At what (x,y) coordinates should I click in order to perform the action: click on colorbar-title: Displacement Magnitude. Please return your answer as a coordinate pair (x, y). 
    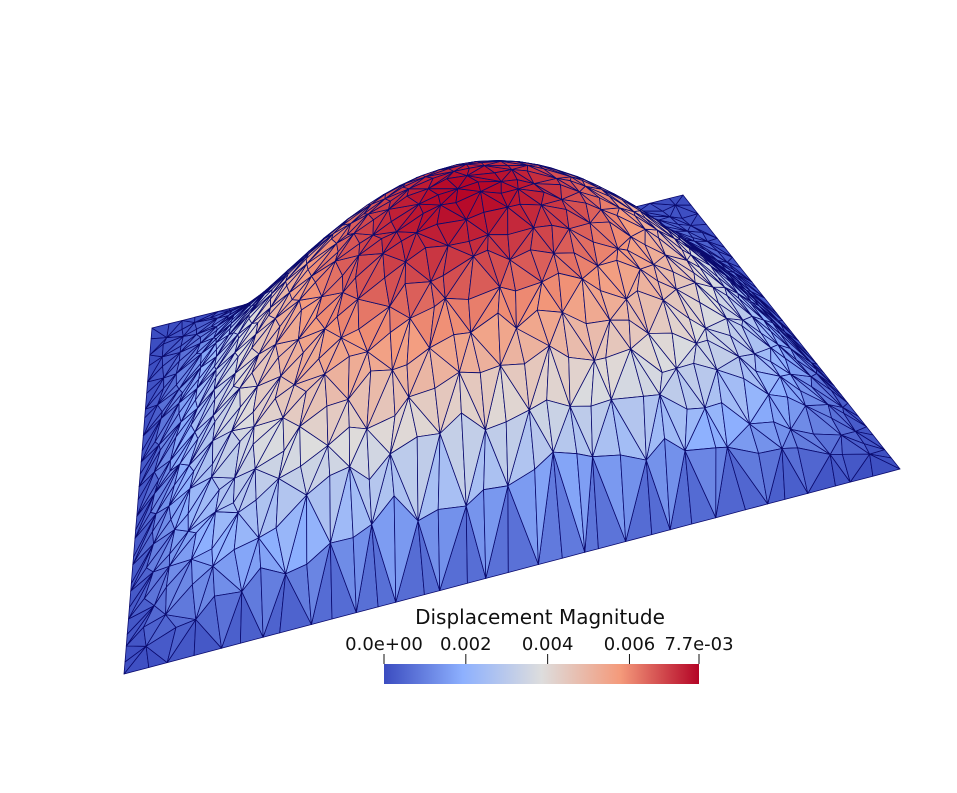
    Looking at the image, I should click on (540, 617).